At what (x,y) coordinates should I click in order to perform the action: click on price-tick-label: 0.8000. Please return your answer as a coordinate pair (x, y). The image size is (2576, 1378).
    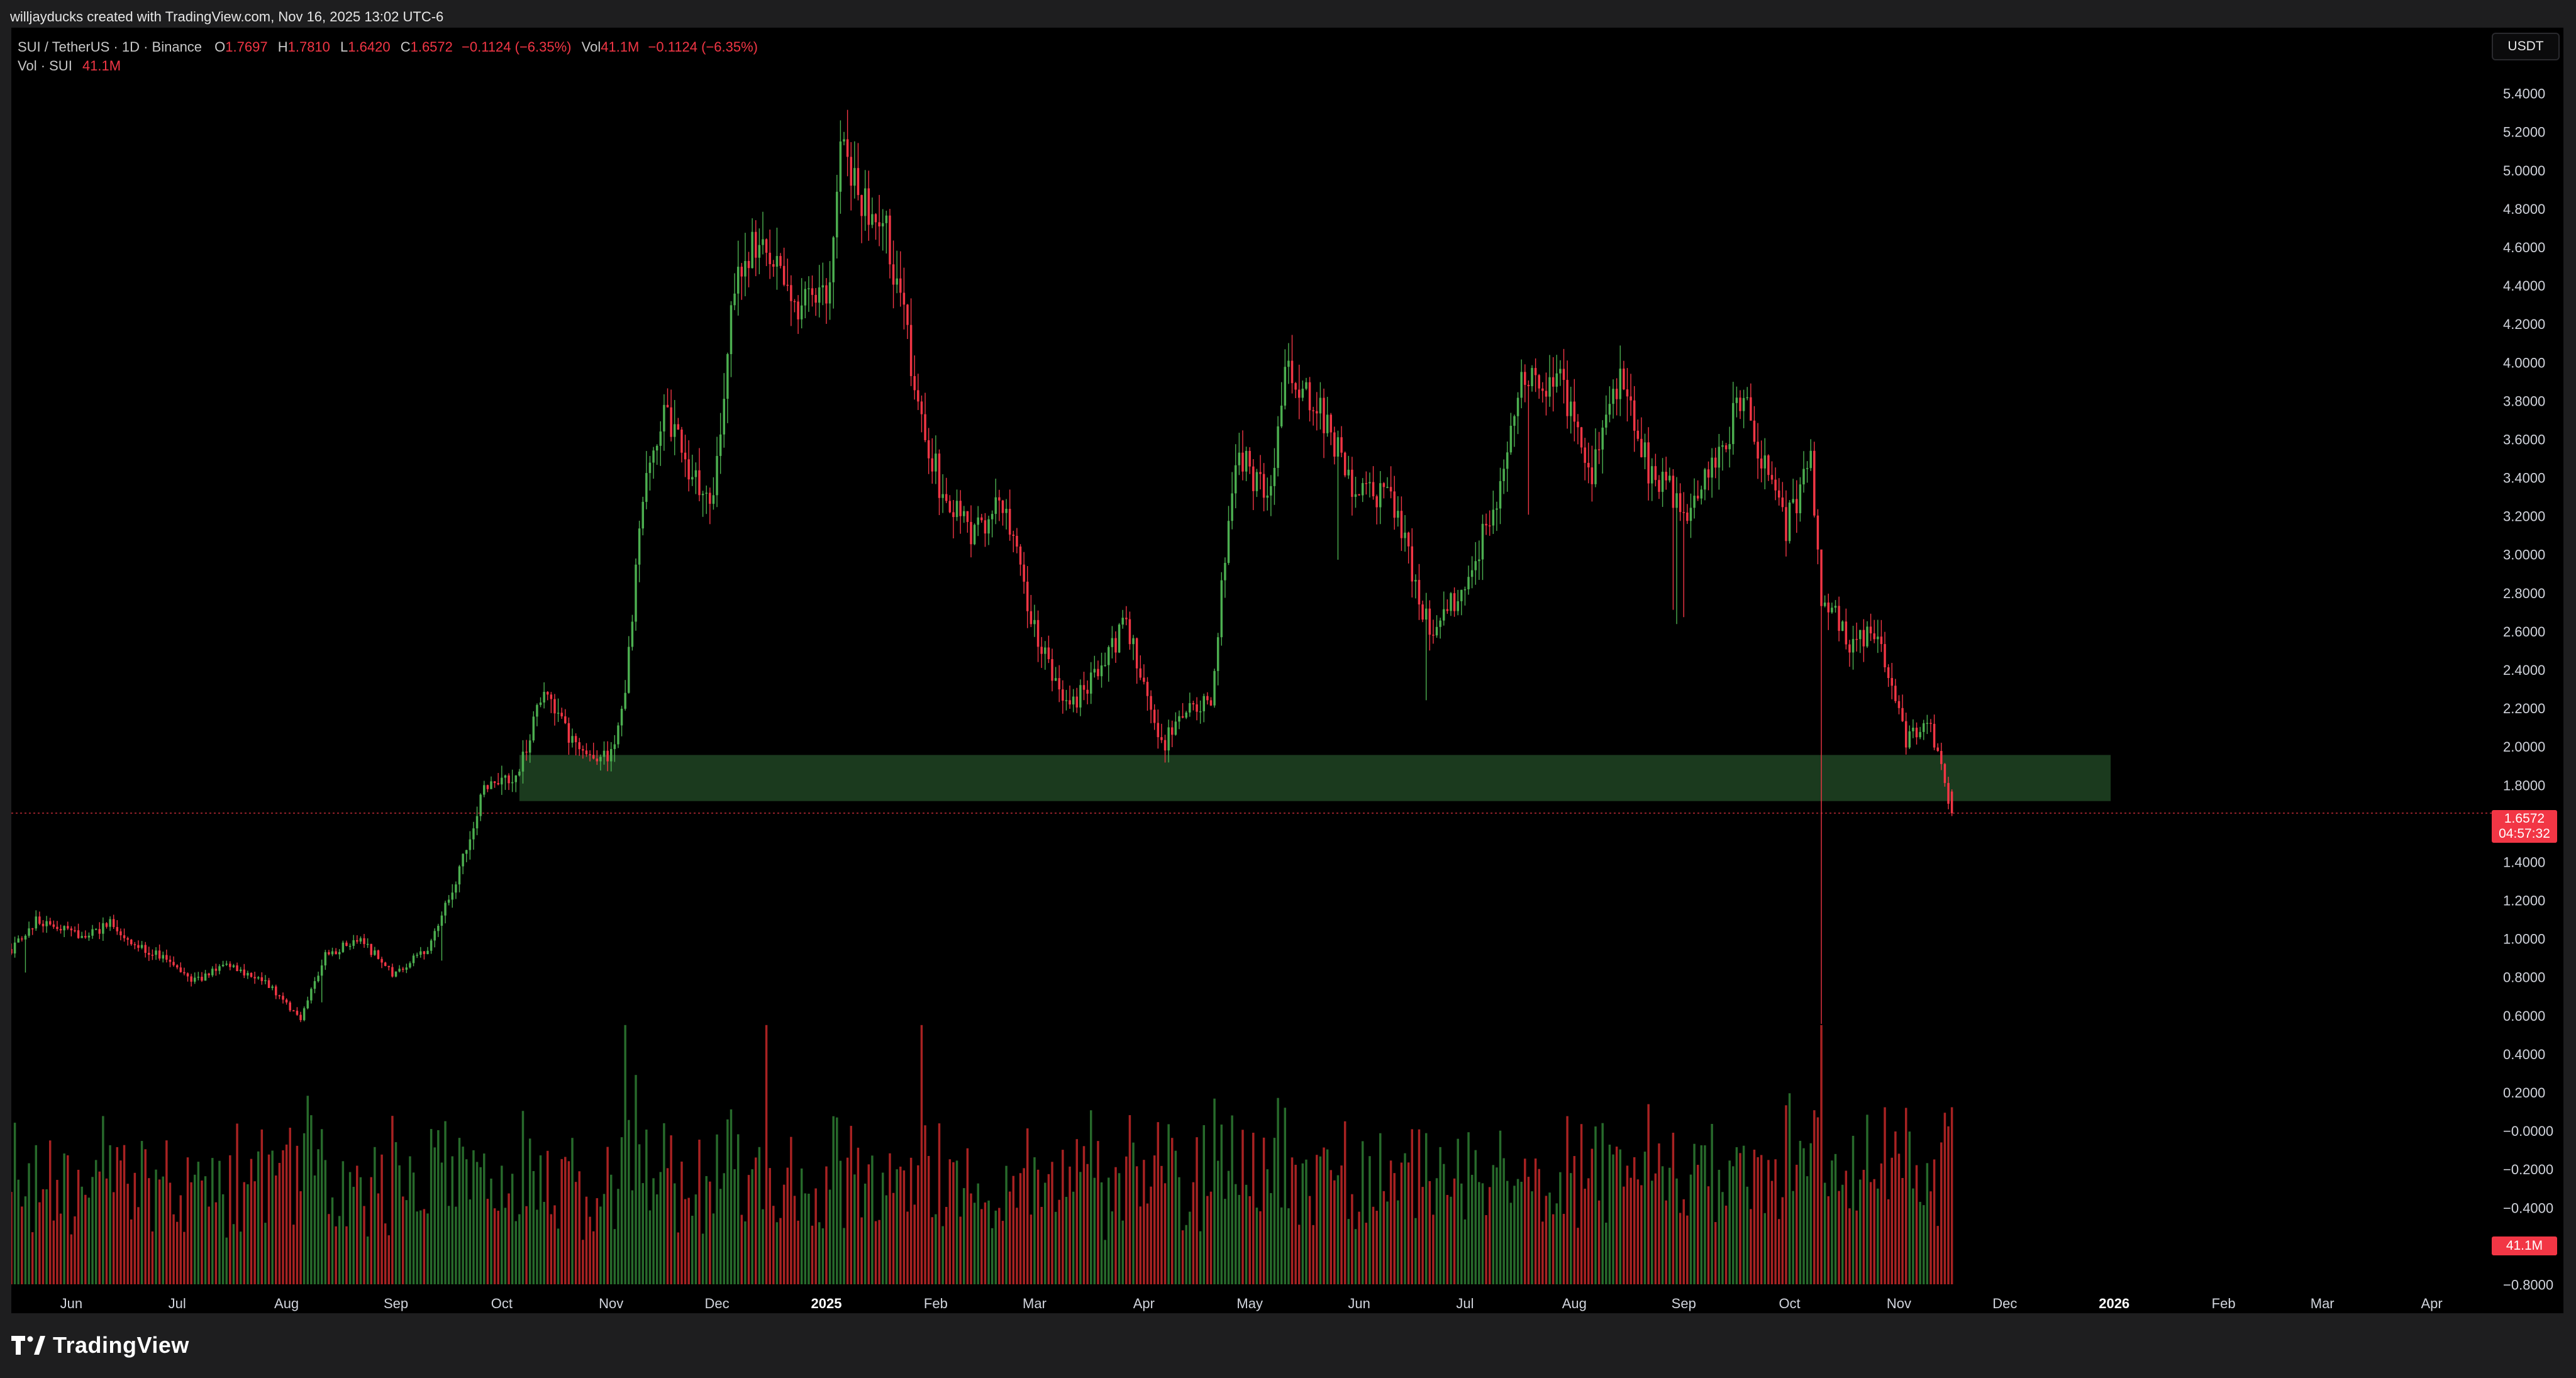
    Looking at the image, I should click on (2524, 978).